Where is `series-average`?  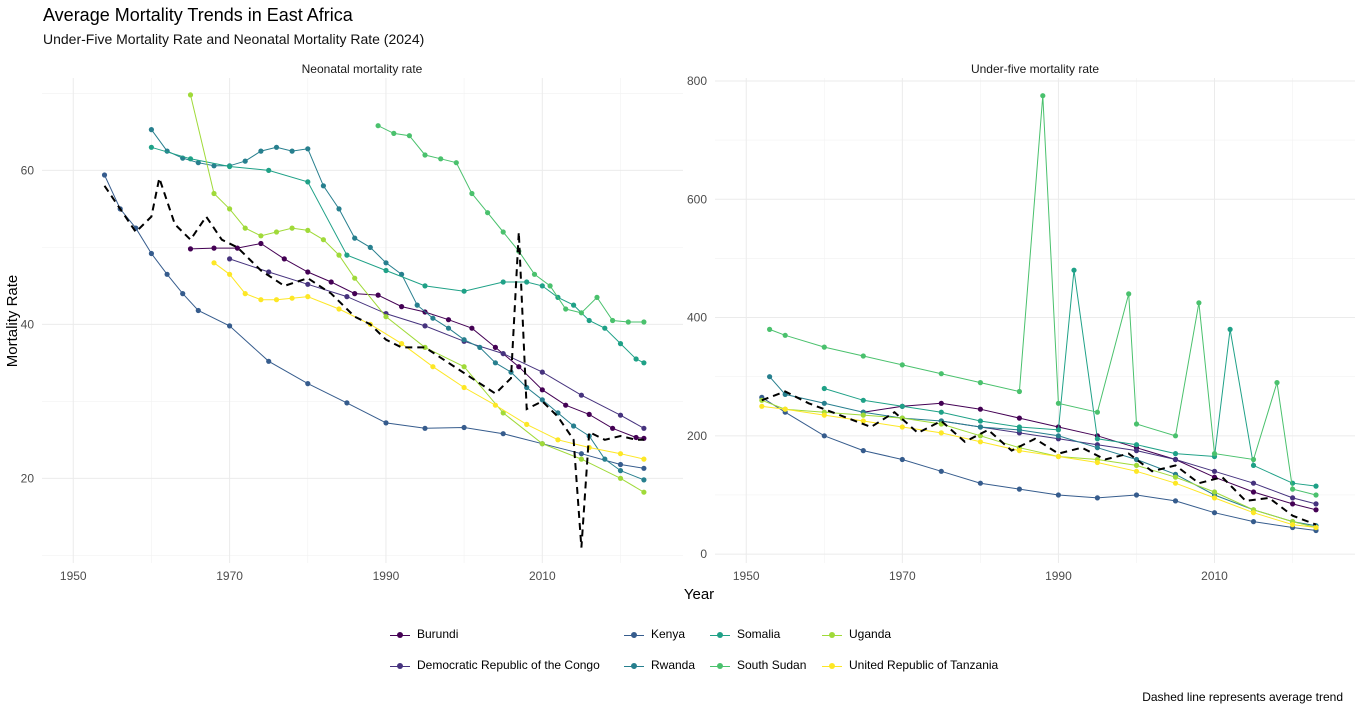
series-average is located at coordinates (1039, 458).